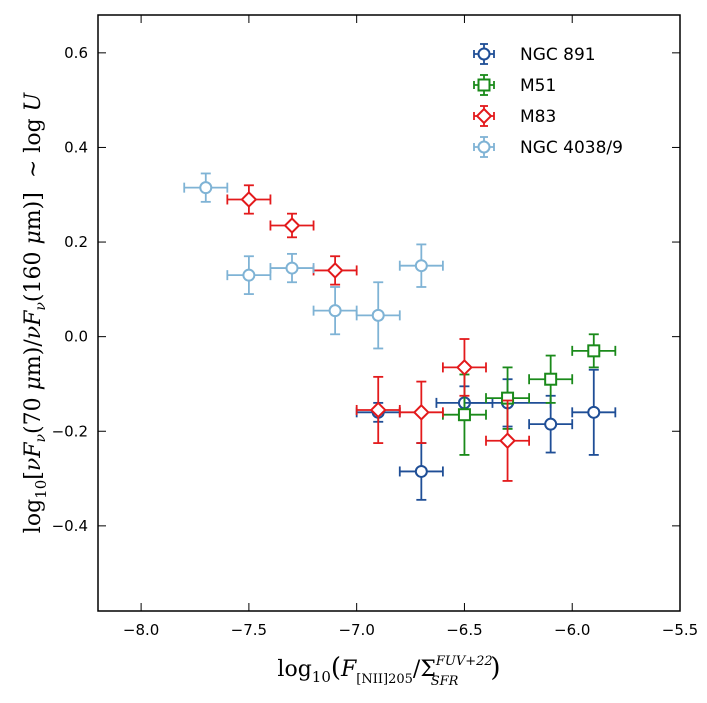  Describe the element at coordinates (76, 337) in the screenshot. I see `y-tick-label: 0.0` at that location.